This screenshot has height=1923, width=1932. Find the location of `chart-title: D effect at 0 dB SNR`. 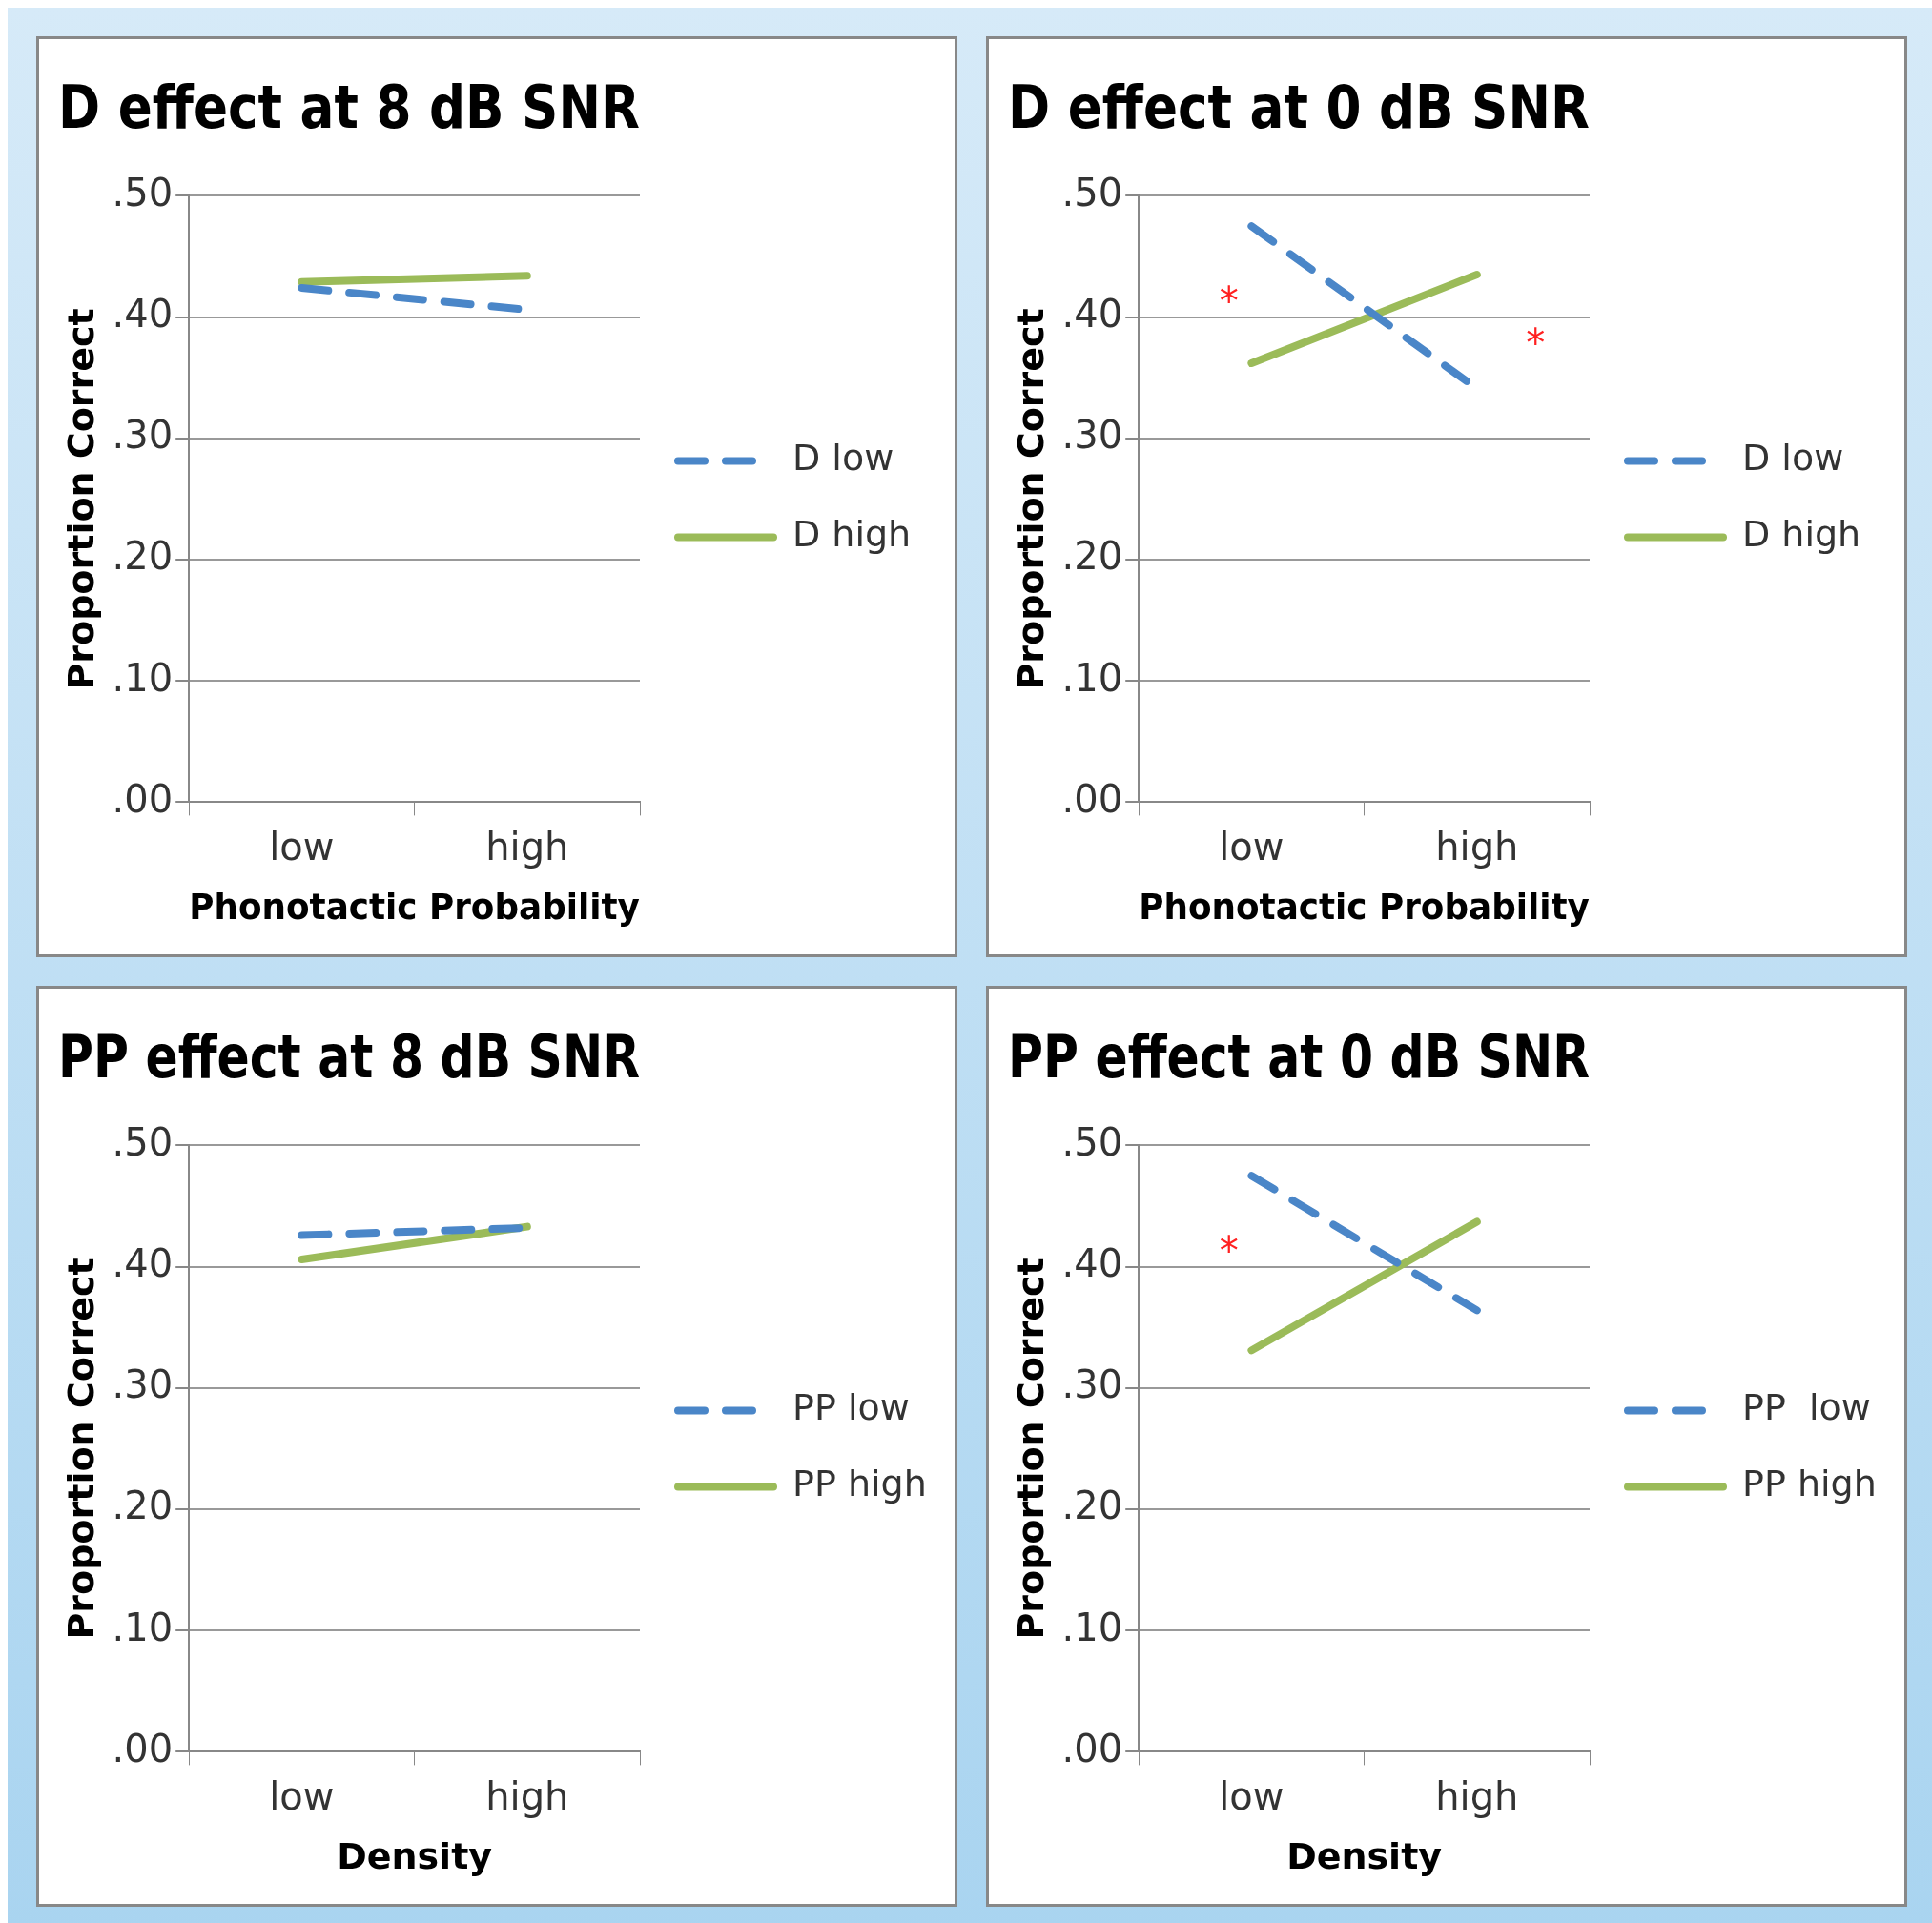

chart-title: D effect at 0 dB SNR is located at coordinates (1299, 107).